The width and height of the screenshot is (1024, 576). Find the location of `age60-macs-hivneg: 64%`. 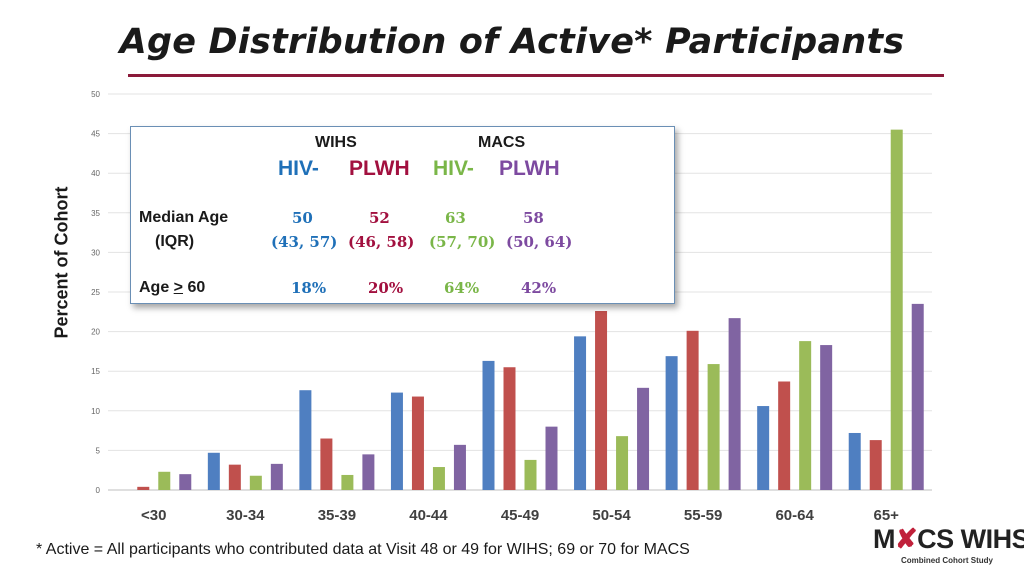

age60-macs-hivneg: 64% is located at coordinates (462, 288).